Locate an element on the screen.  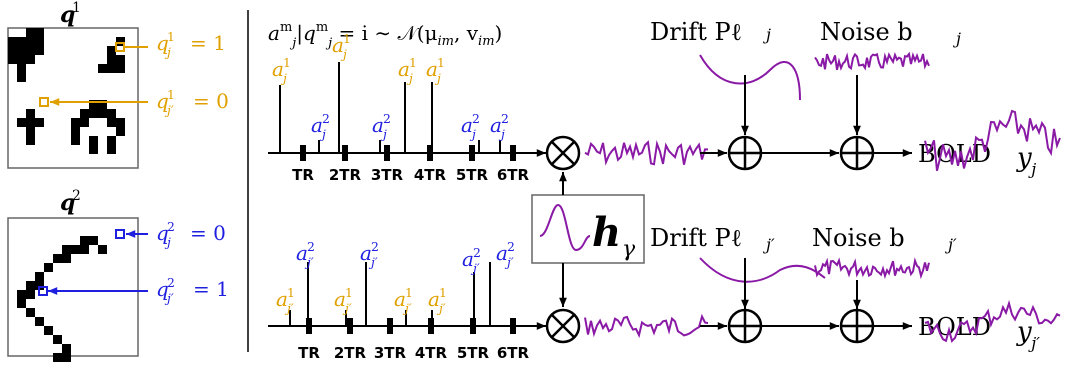
activation-map-q1 is located at coordinates (73, 98).